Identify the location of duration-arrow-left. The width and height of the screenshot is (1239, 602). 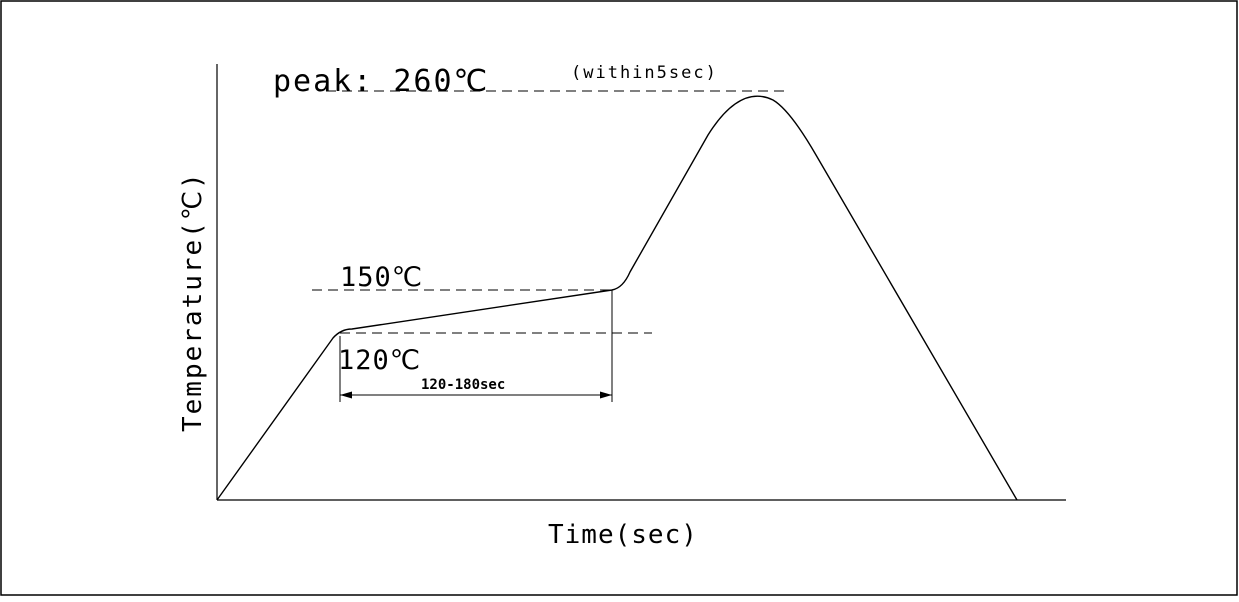
(346, 395).